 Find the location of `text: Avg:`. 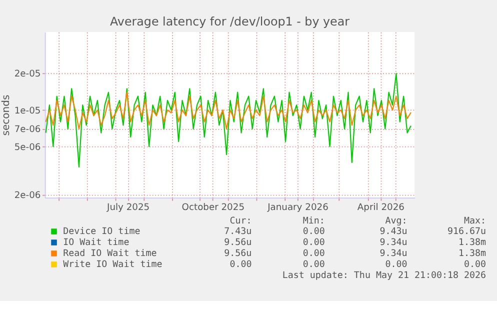

text: Avg: is located at coordinates (396, 221).